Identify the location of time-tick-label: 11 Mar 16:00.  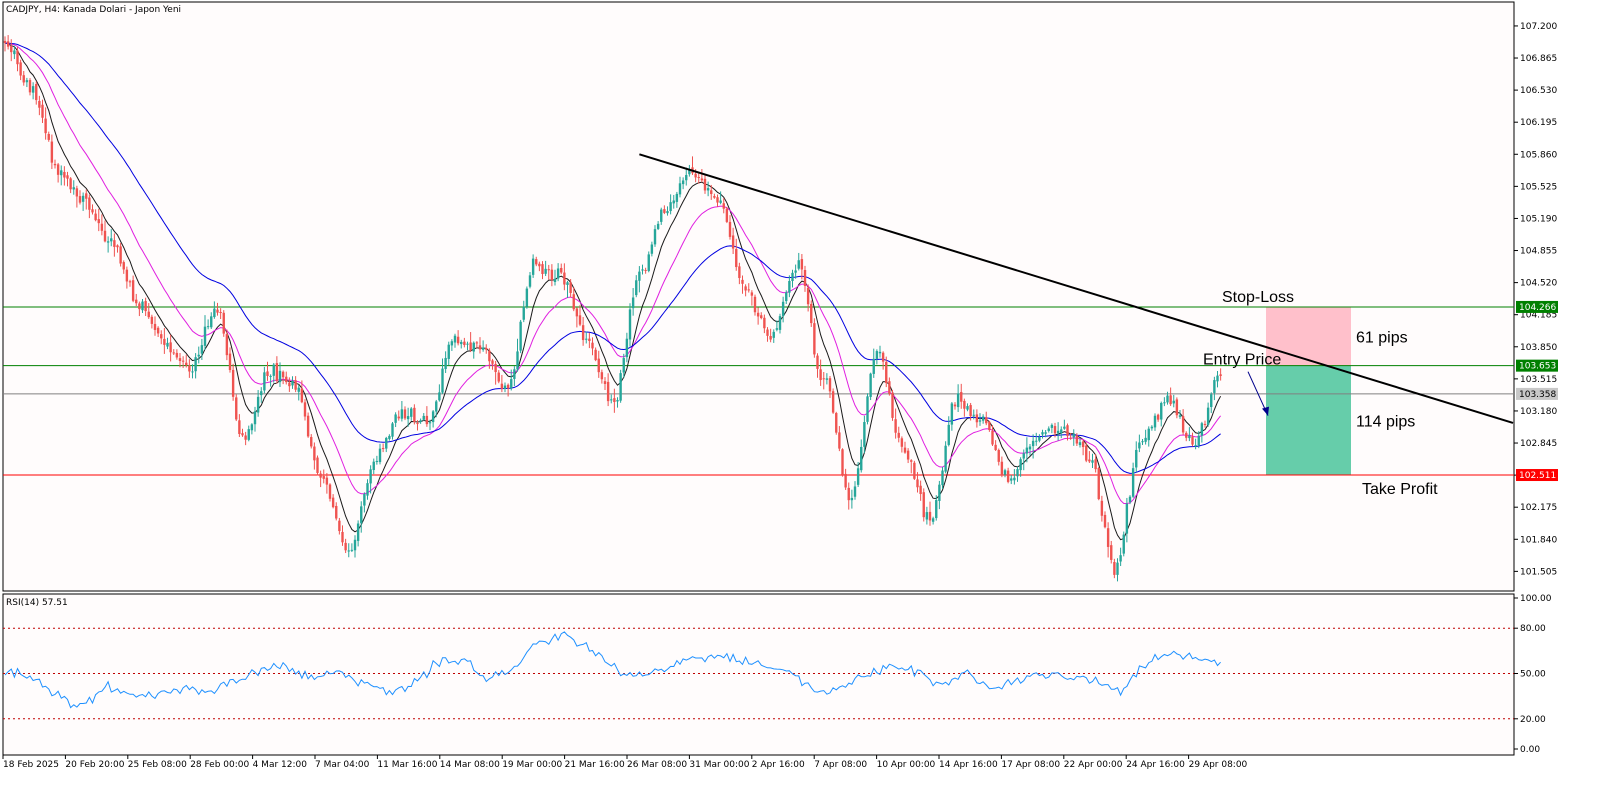
(407, 765).